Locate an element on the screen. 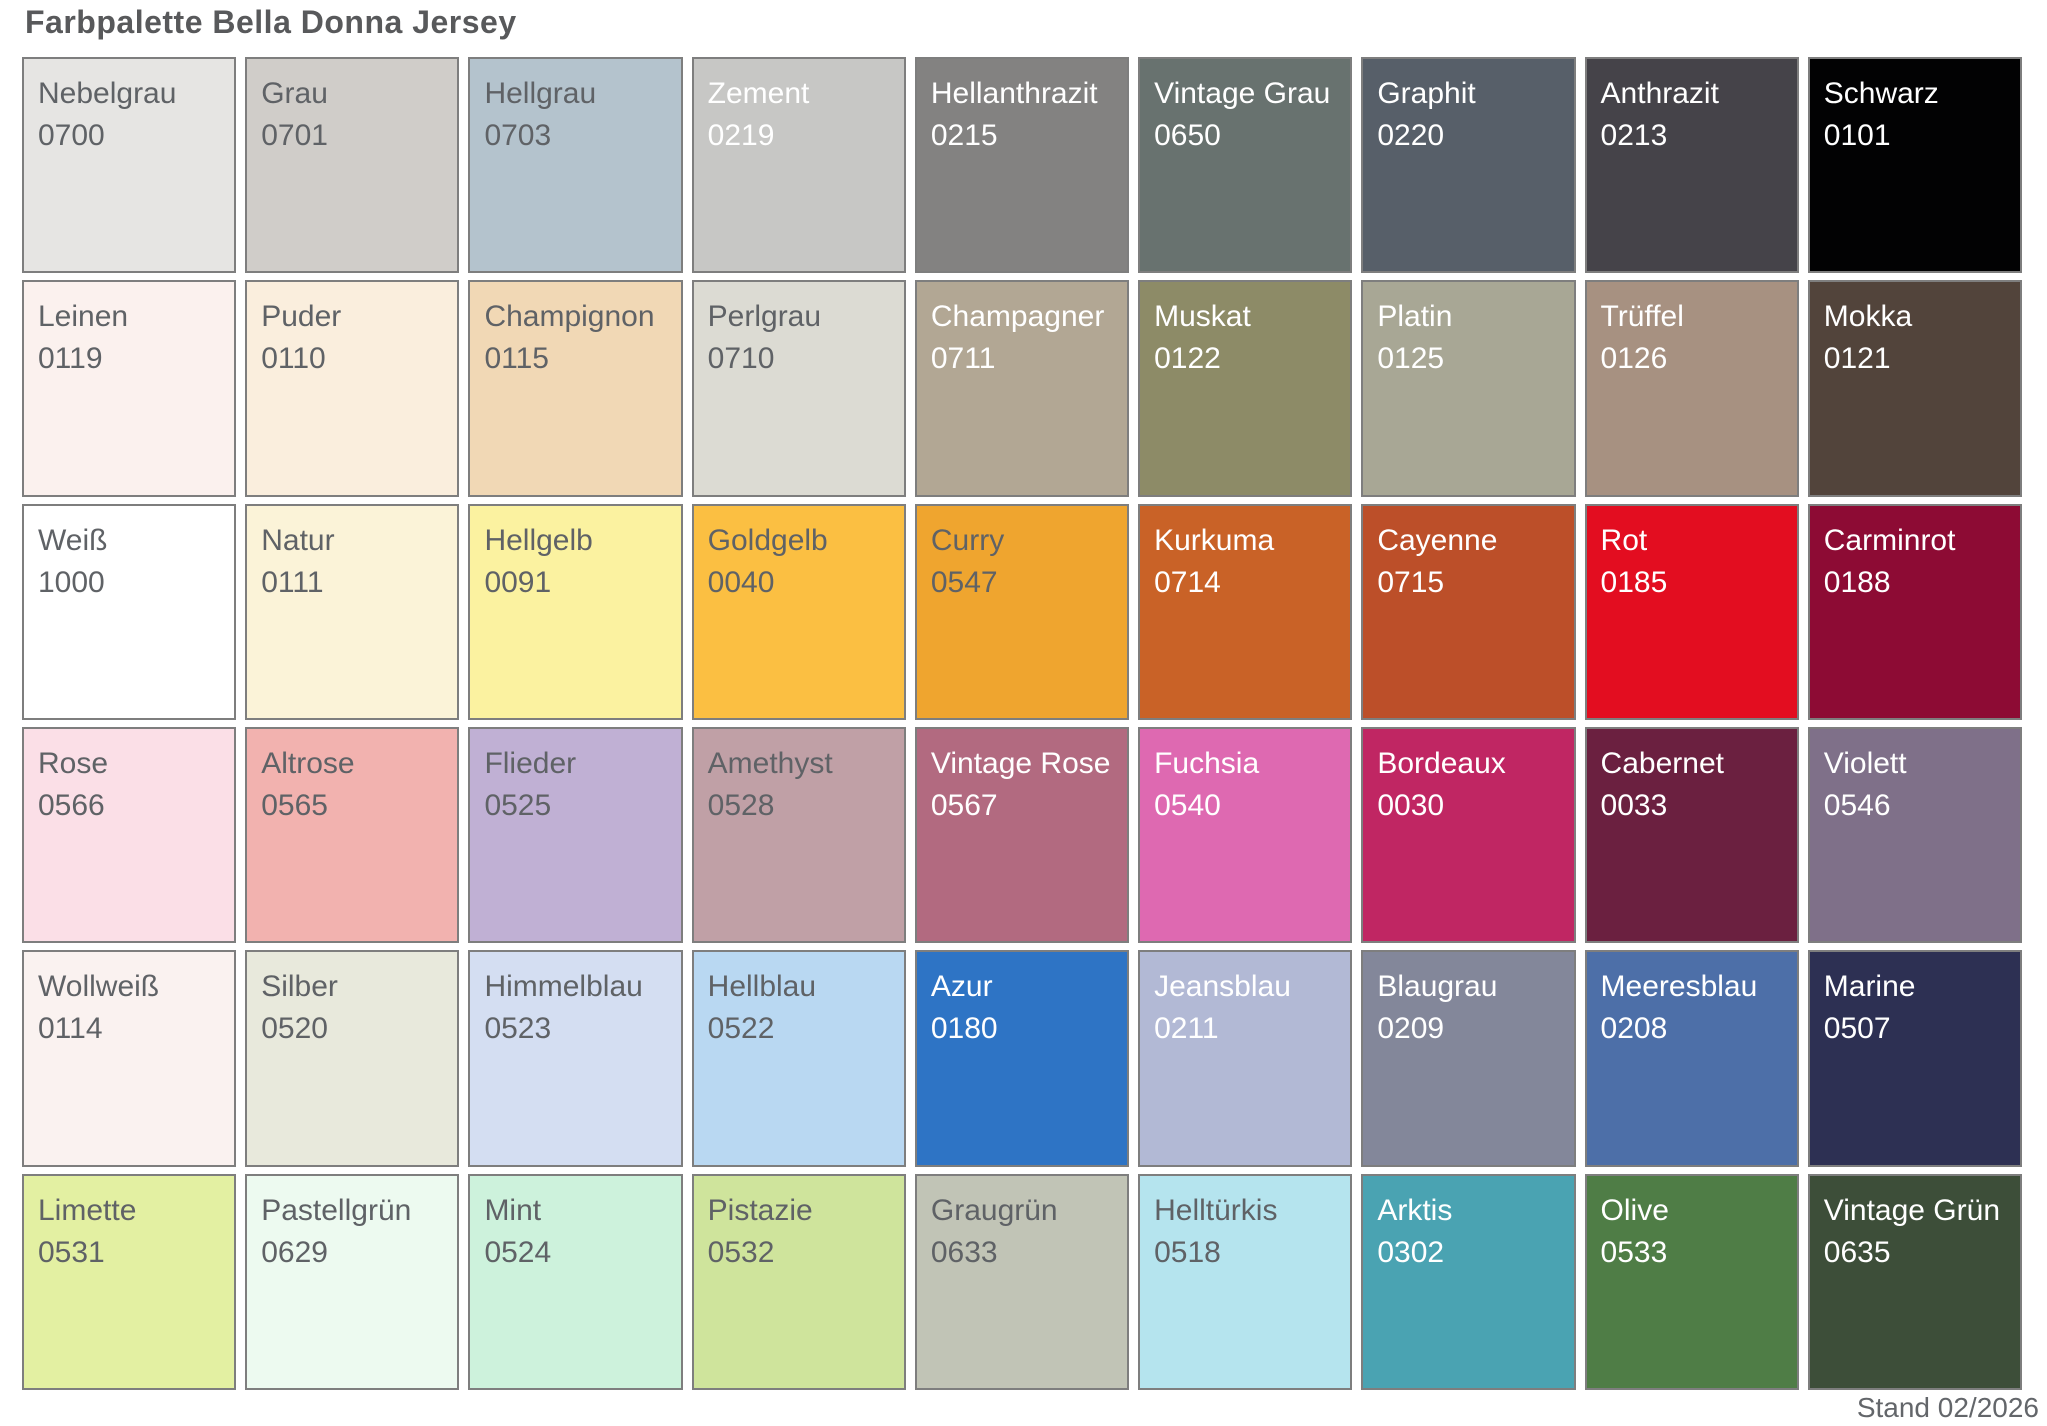 This screenshot has height=1426, width=2047. color-swatch: Rose 0566 is located at coordinates (129, 835).